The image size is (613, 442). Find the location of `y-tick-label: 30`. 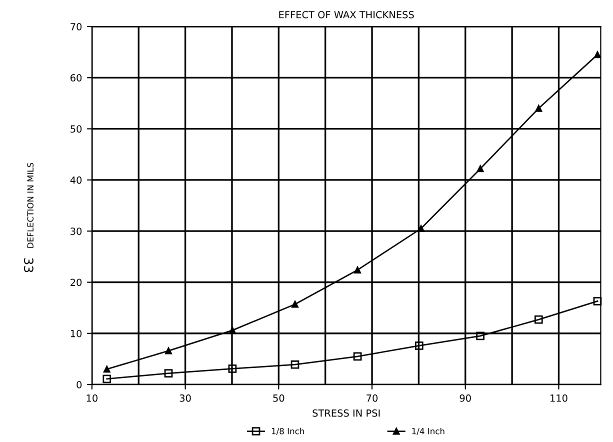

y-tick-label: 30 is located at coordinates (76, 231).